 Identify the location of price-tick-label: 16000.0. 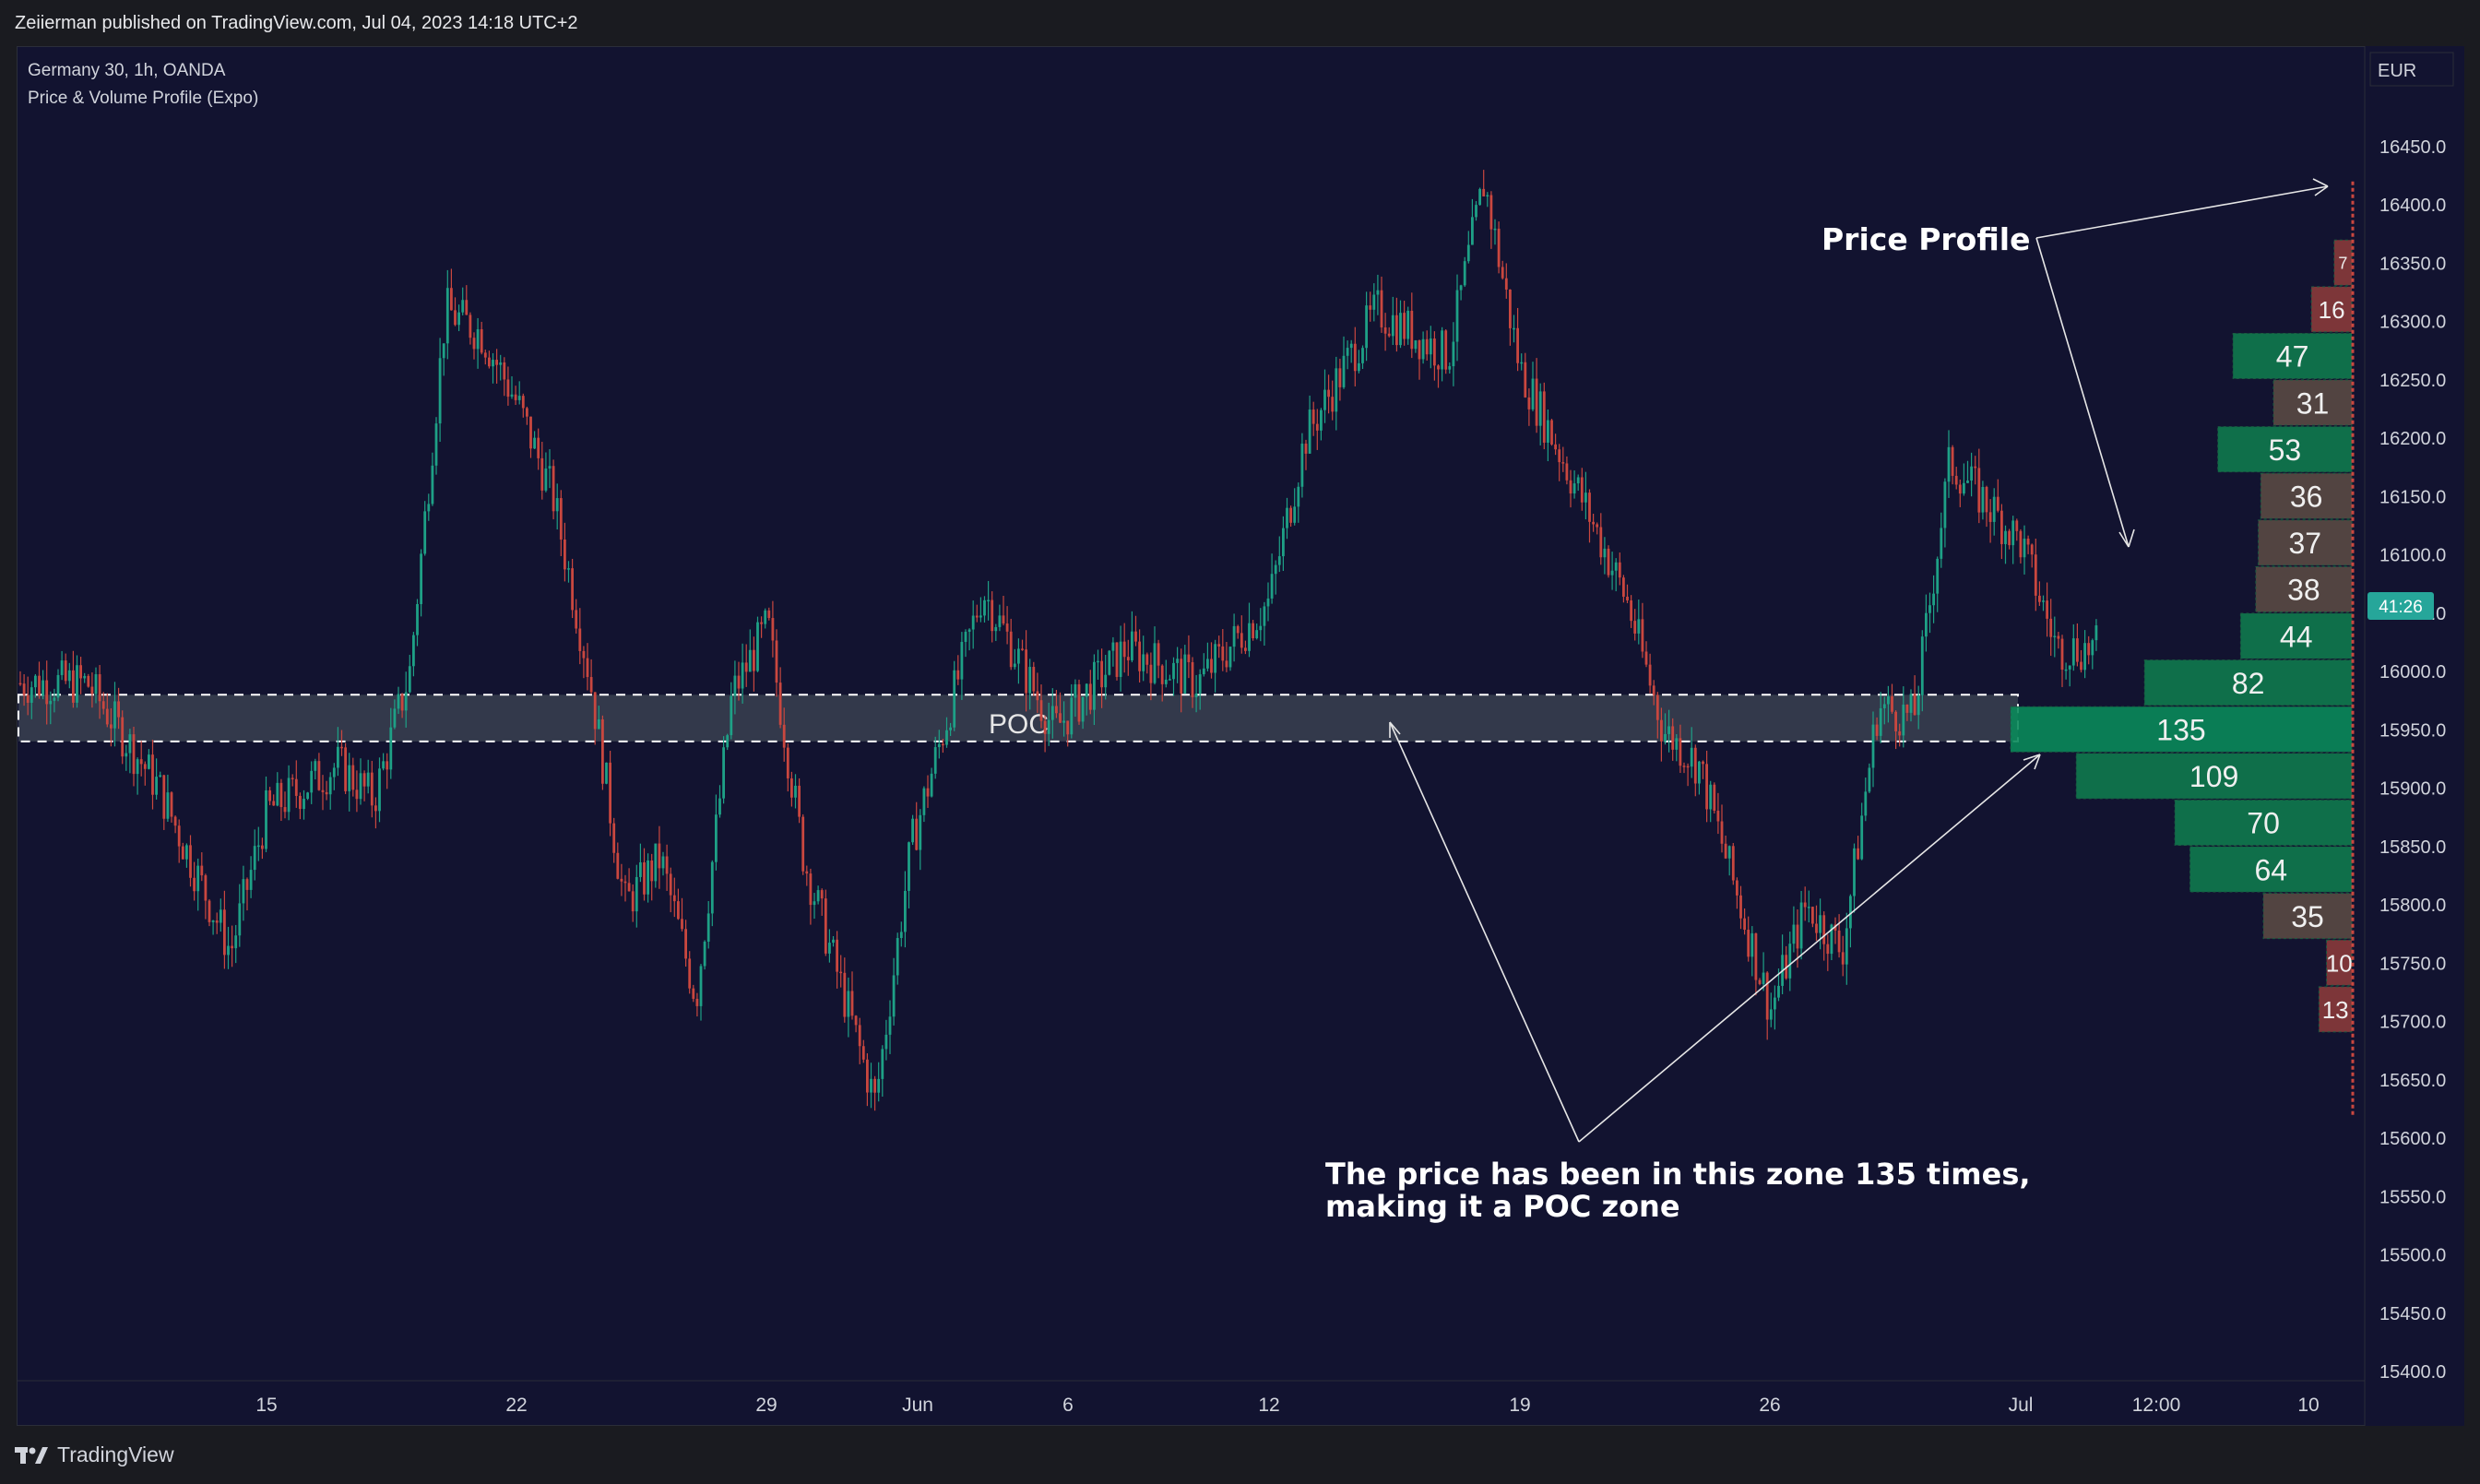
(2412, 673).